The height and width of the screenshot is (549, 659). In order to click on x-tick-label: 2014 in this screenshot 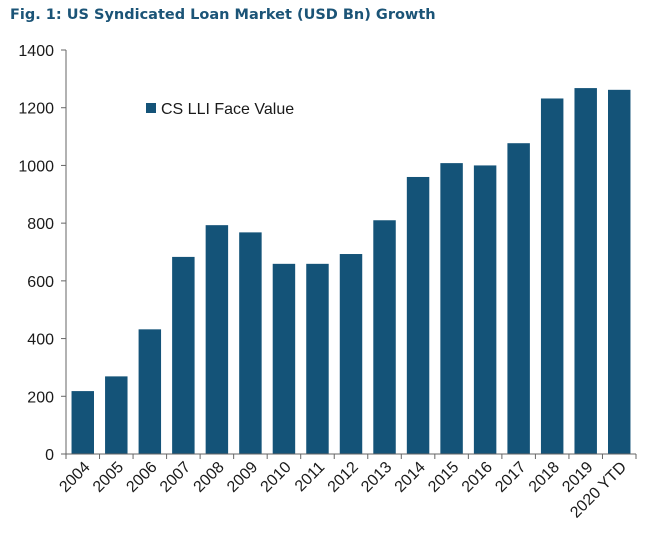, I will do `click(410, 477)`.